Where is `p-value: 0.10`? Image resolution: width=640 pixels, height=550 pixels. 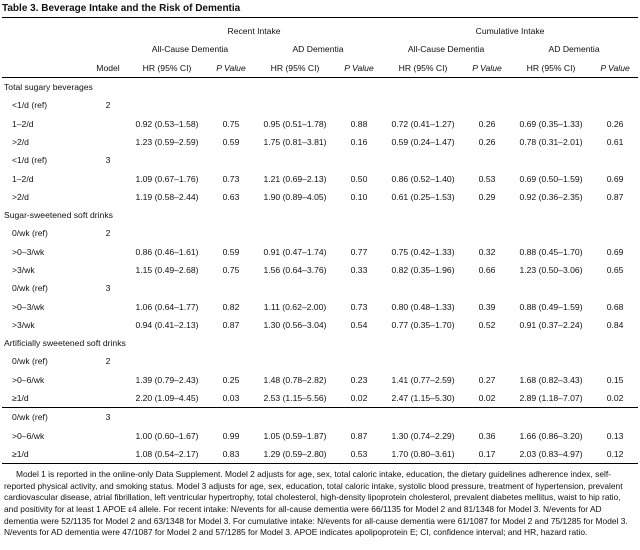 p-value: 0.10 is located at coordinates (359, 196).